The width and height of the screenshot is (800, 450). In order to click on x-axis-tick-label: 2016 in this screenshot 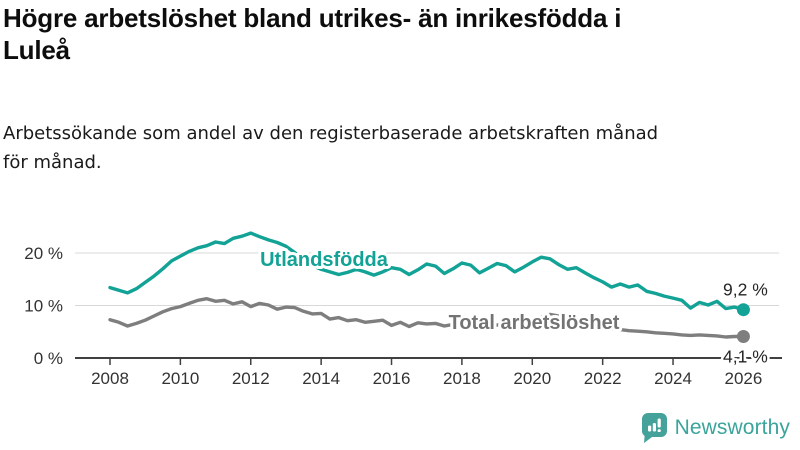, I will do `click(392, 378)`.